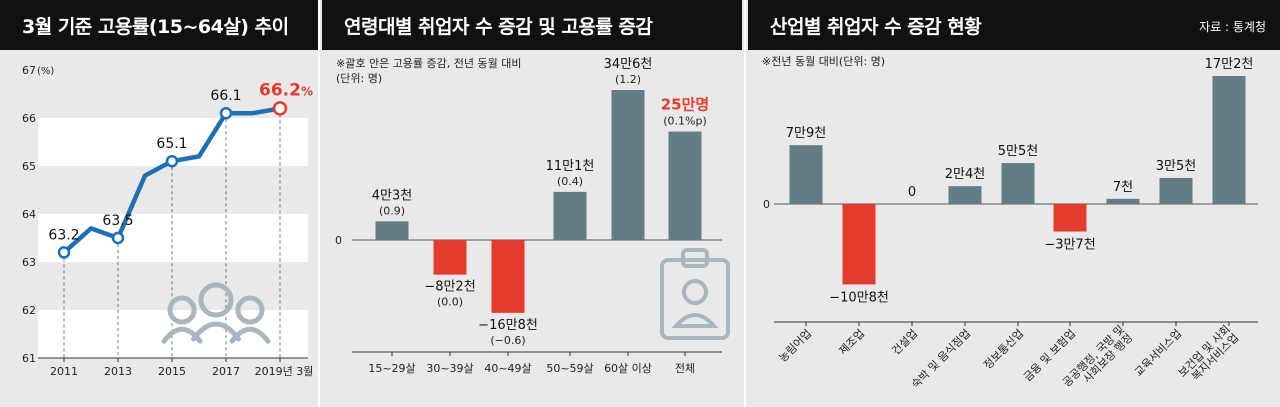 This screenshot has height=407, width=1280. What do you see at coordinates (29, 262) in the screenshot?
I see `y-tick-label: 63` at bounding box center [29, 262].